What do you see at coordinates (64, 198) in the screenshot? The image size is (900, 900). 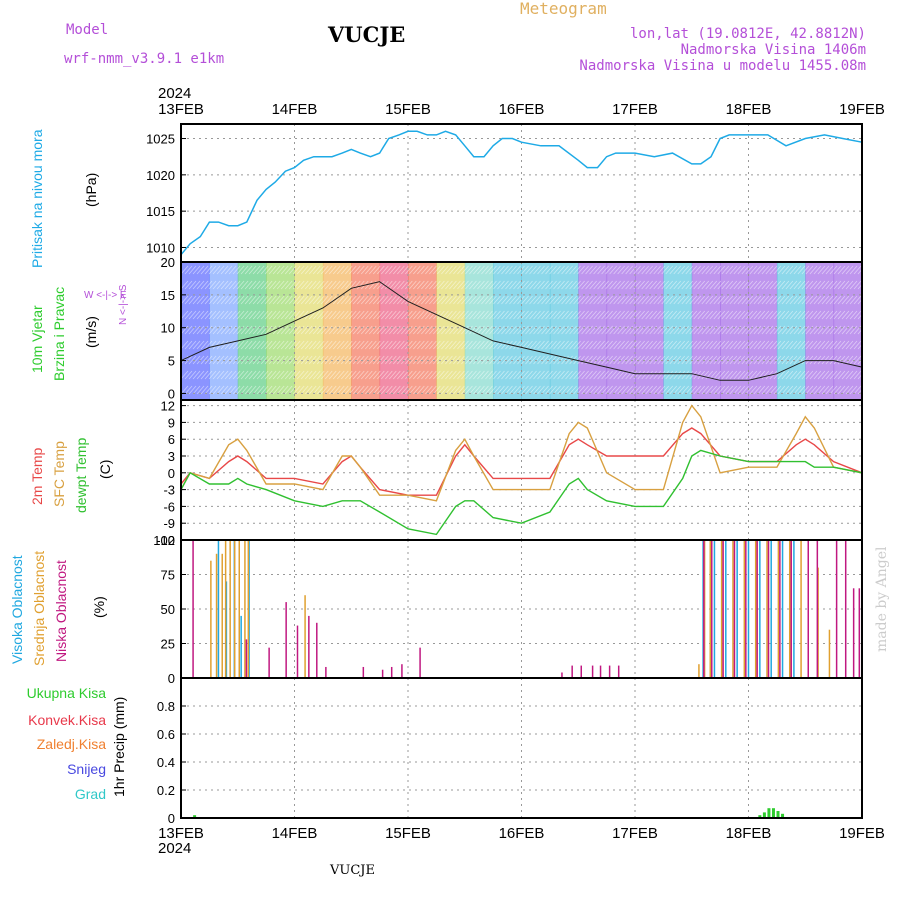 I see `pressure-side-labels: Pritisak na nivou mora (hPa)` at bounding box center [64, 198].